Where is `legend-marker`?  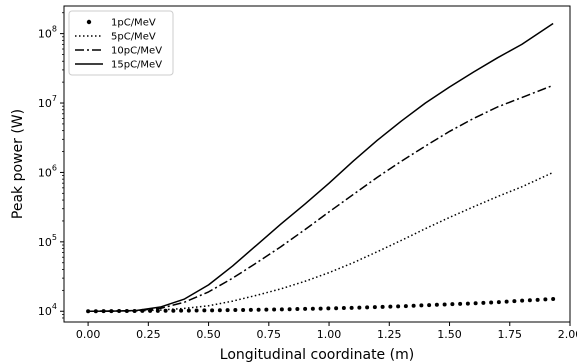
legend-marker is located at coordinates (89, 22).